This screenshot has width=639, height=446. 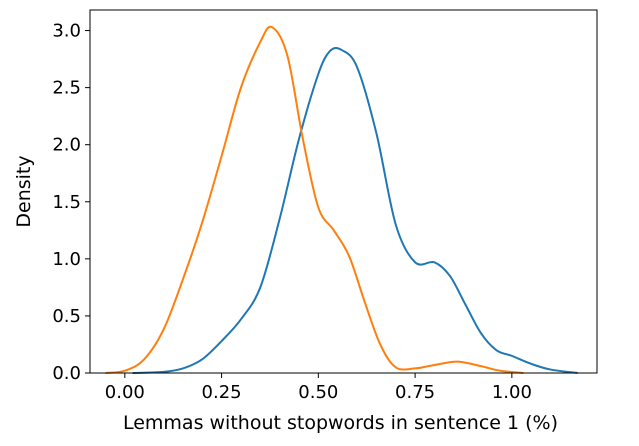 I want to click on y-tick-label: 3.0, so click(x=66, y=31).